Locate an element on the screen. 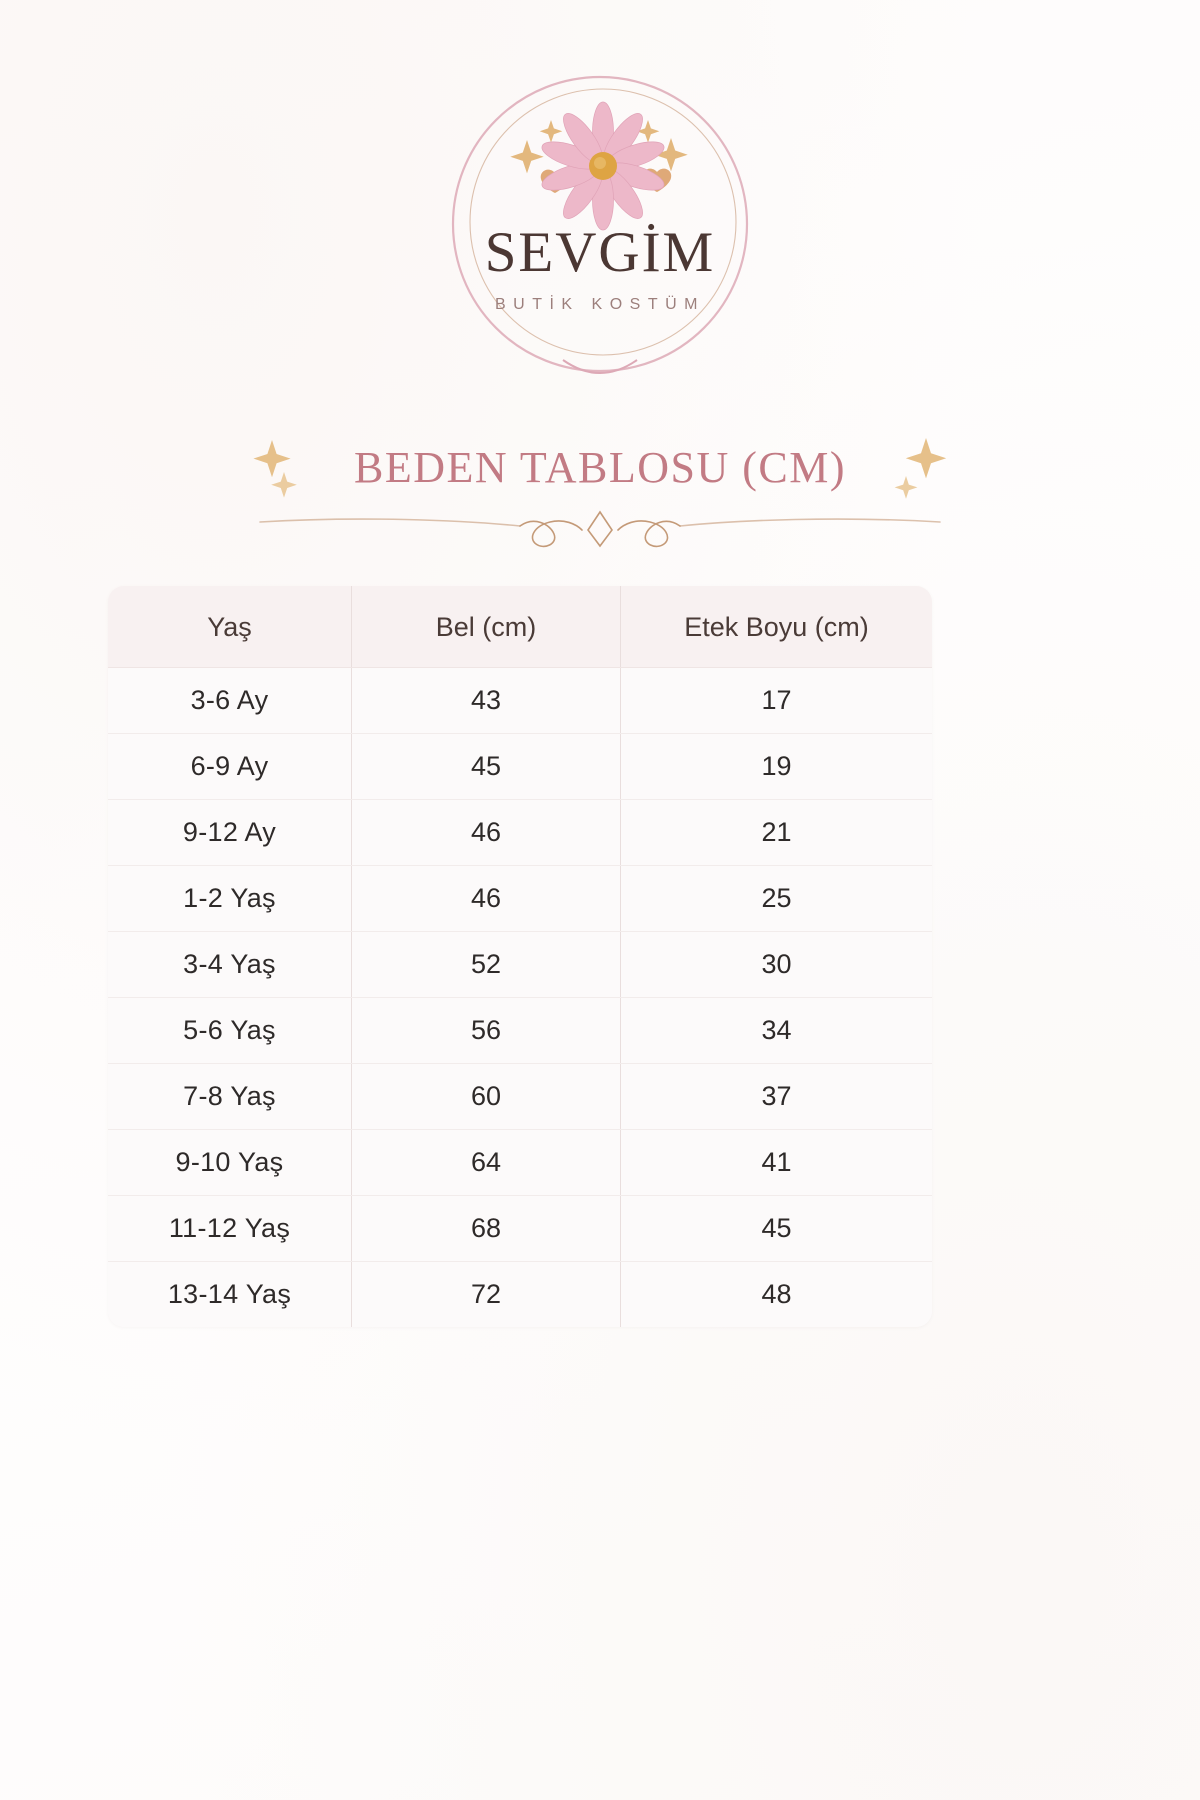 Image resolution: width=1200 pixels, height=1800 pixels. daisy-flower-icon is located at coordinates (603, 166).